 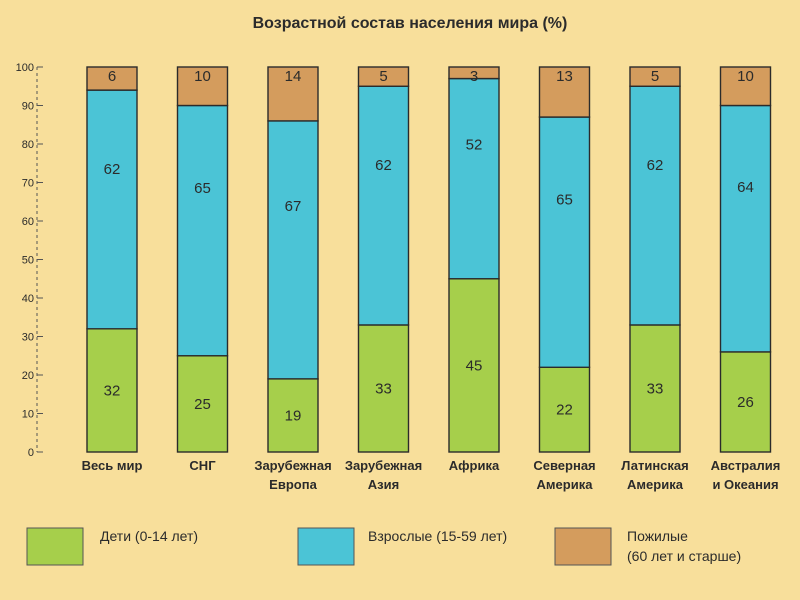 I want to click on y-tick-label: 60, so click(x=28, y=222).